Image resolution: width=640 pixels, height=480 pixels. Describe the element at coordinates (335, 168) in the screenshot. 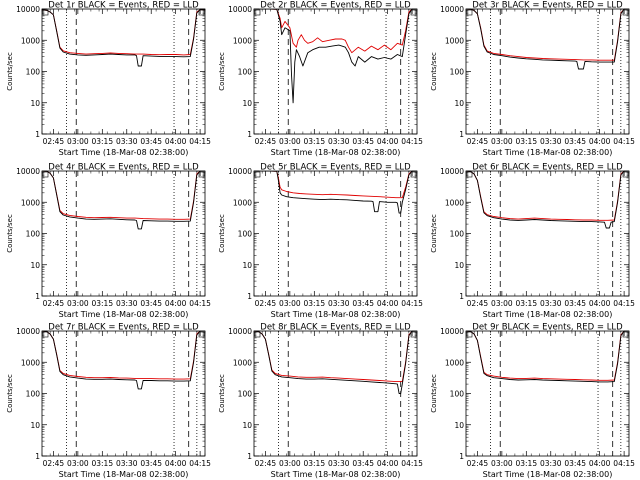

I see `chart-title: Det 5r BLACK = Events, RED = LLD` at that location.